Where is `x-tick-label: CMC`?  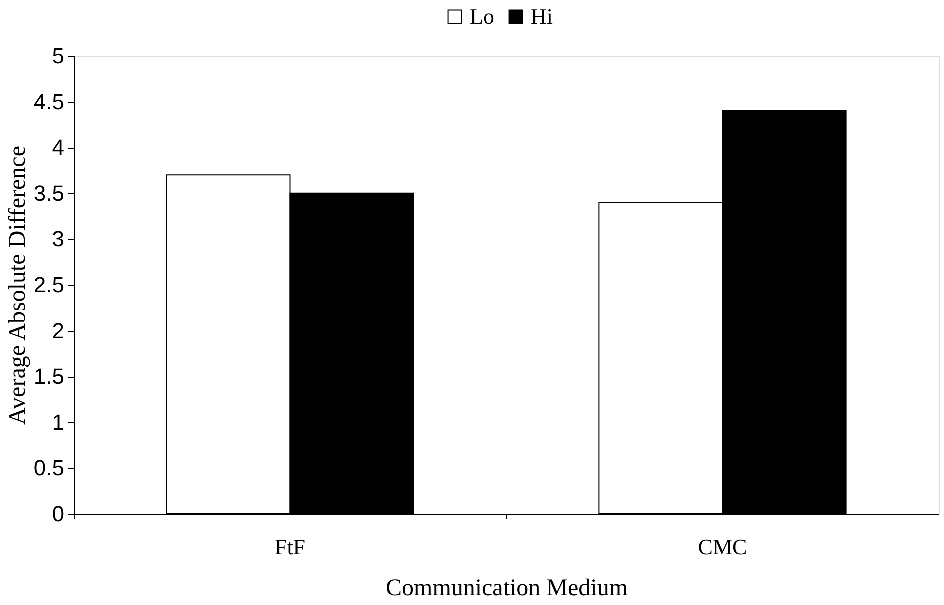
x-tick-label: CMC is located at coordinates (723, 547).